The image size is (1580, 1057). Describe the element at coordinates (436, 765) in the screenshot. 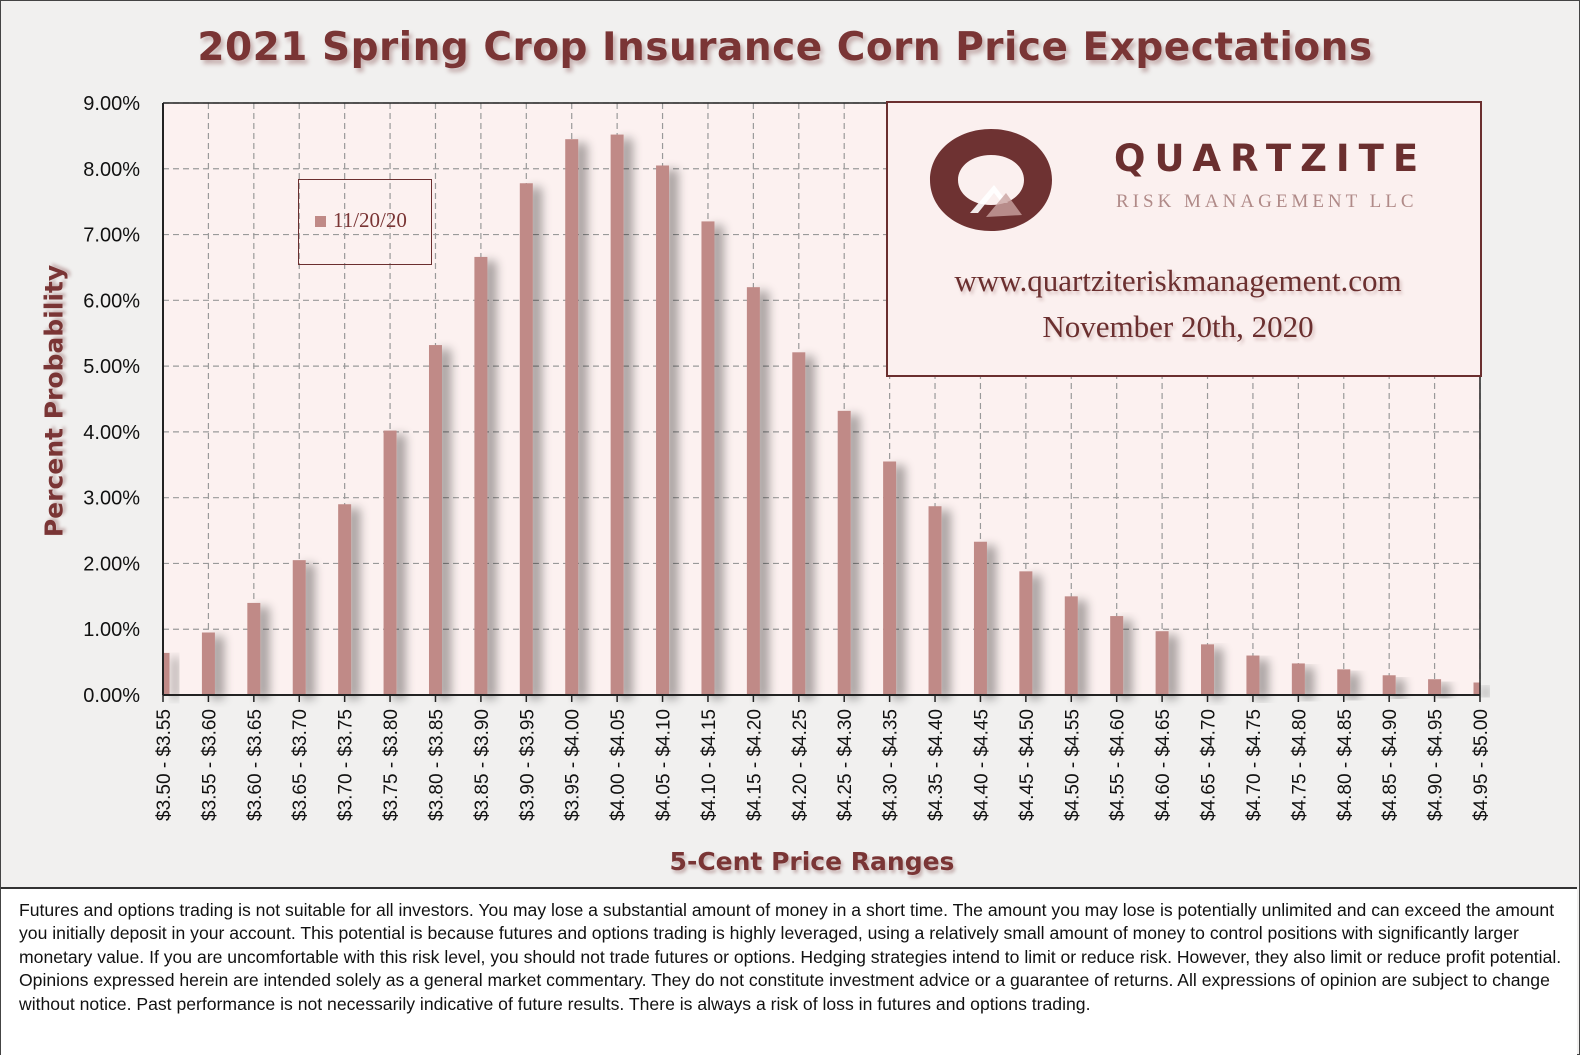

I see `x-tick-label: $3.80 - $3.85` at that location.